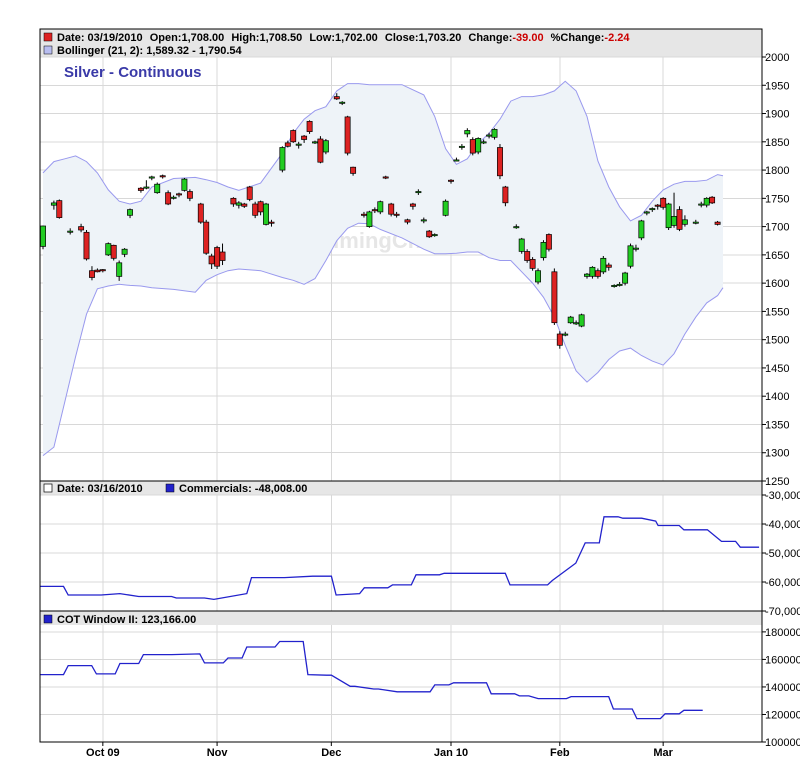 The height and width of the screenshot is (778, 800). Describe the element at coordinates (560, 753) in the screenshot. I see `x-tick-label-4: Feb` at that location.